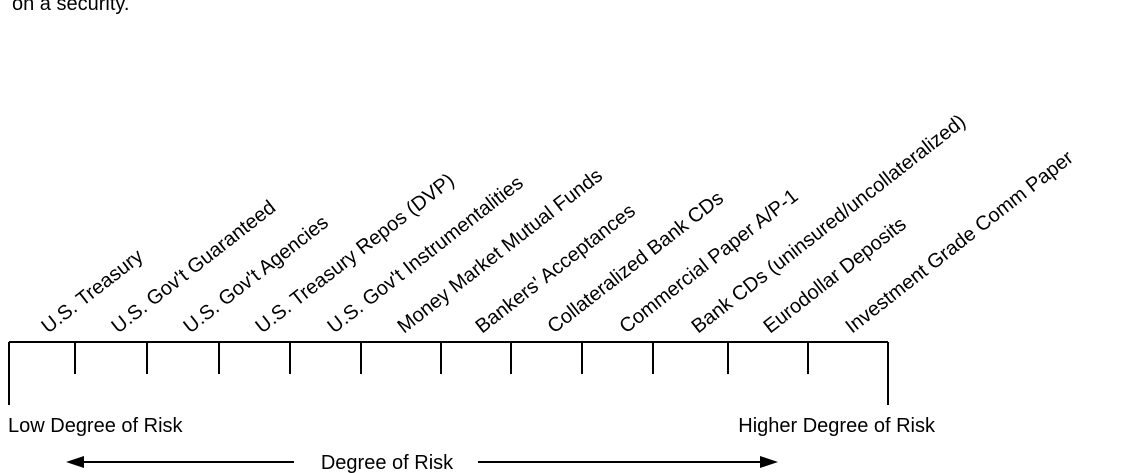  Describe the element at coordinates (769, 462) in the screenshot. I see `right-arrowhead` at that location.